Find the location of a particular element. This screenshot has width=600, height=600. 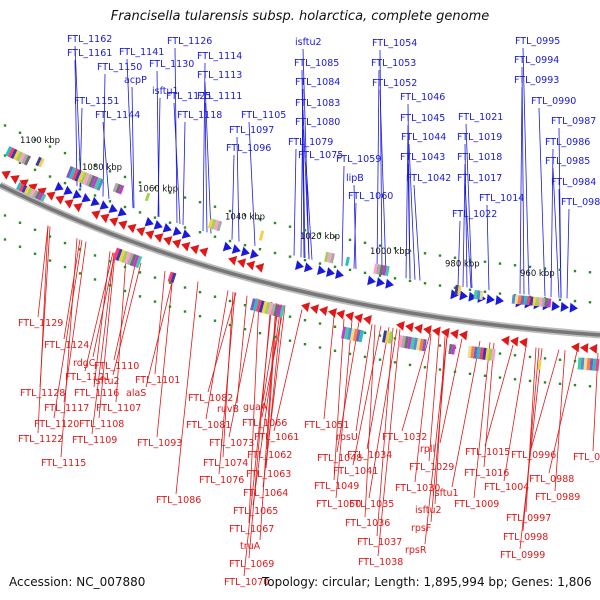

top-gene-label: FTL_1096 is located at coordinates (248, 148).